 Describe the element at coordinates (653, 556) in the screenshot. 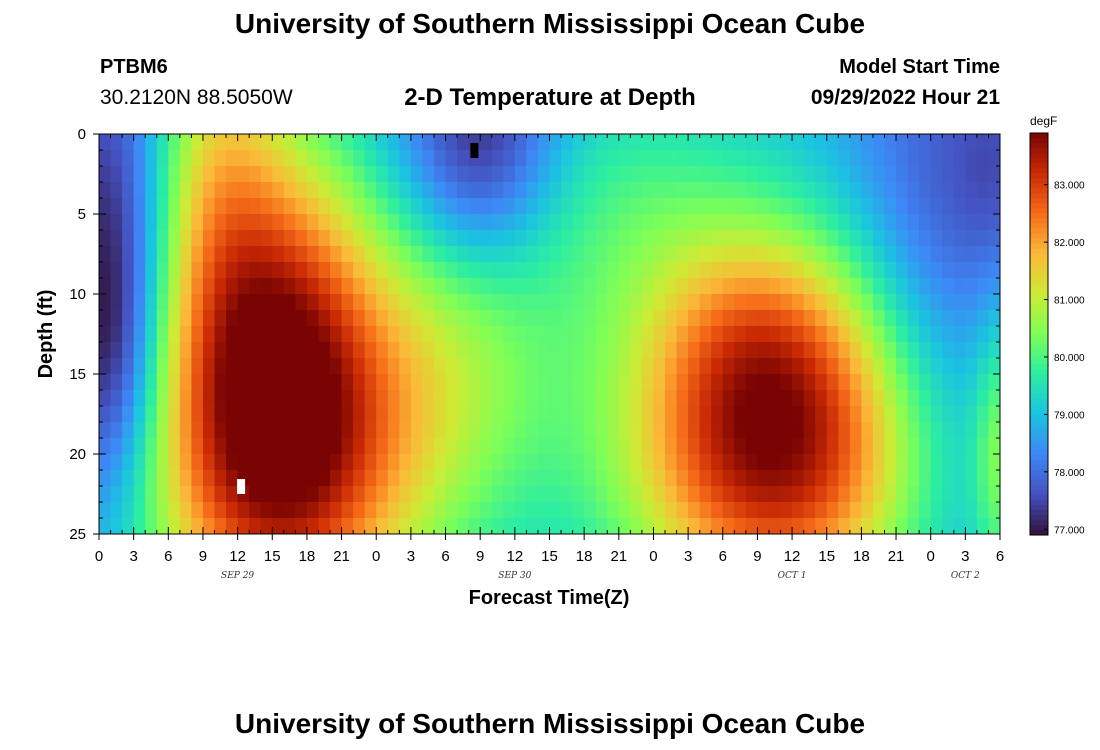

I see `x-tick-label: 0` at that location.